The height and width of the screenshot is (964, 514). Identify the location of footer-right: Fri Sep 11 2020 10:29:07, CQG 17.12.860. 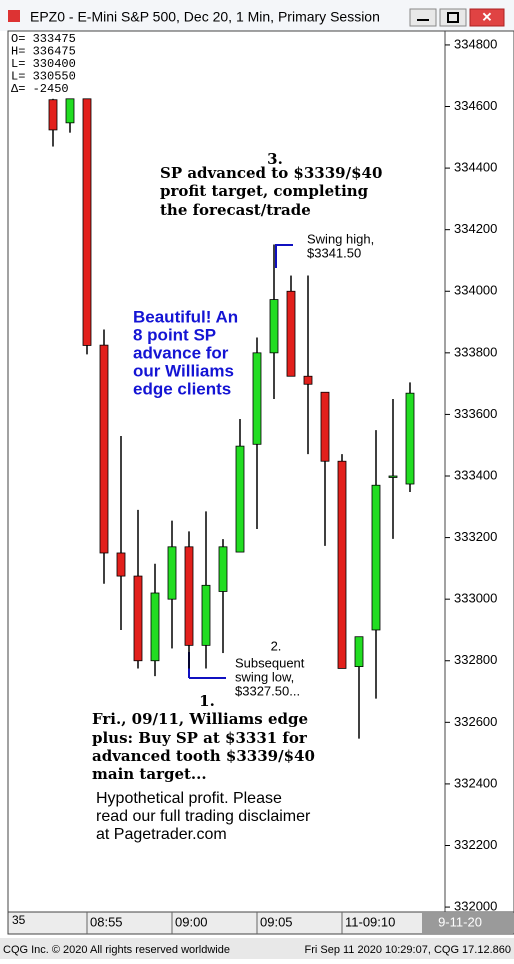
(408, 950).